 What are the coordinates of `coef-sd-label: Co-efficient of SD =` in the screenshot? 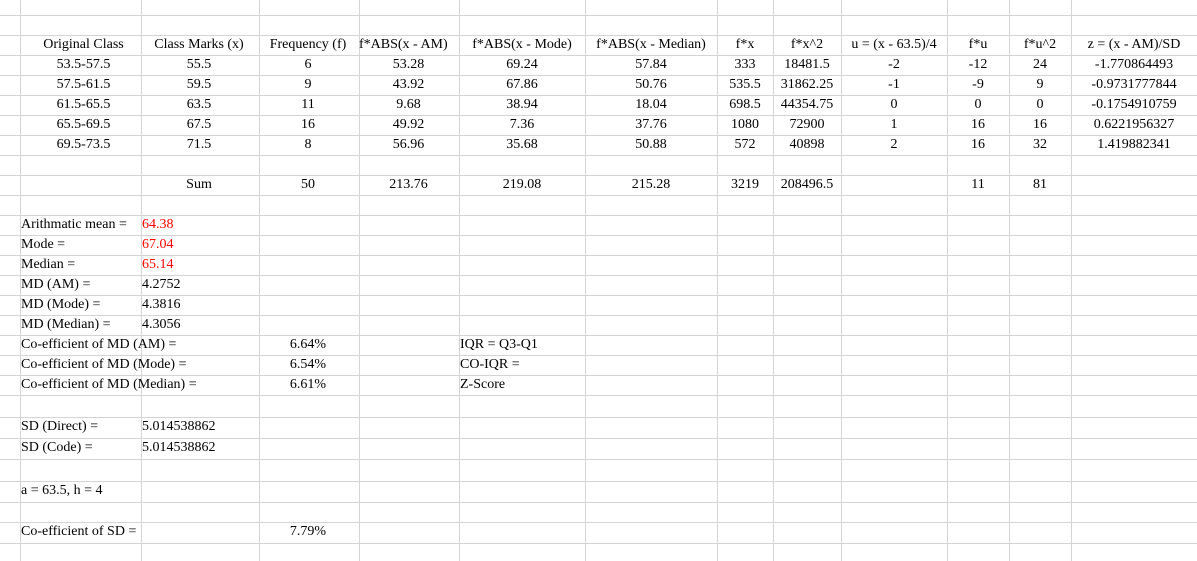 It's located at (79, 531).